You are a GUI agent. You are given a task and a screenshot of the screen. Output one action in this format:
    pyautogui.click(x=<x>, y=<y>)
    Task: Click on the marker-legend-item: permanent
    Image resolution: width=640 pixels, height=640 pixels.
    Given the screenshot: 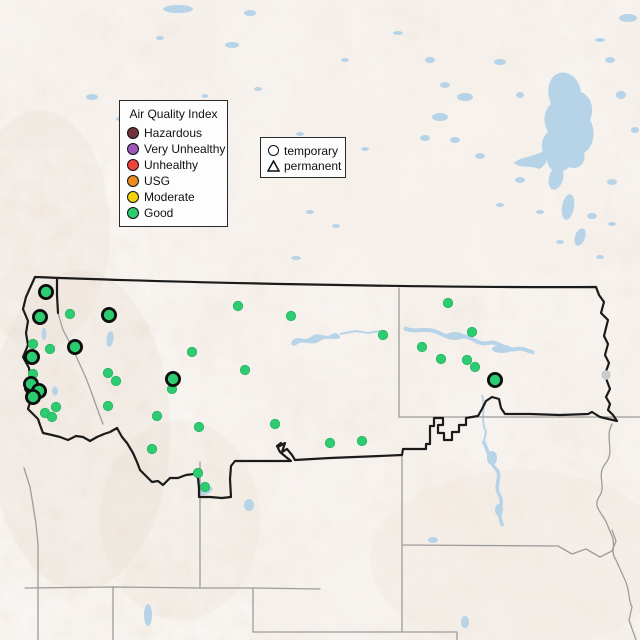 What is the action you would take?
    pyautogui.click(x=304, y=165)
    